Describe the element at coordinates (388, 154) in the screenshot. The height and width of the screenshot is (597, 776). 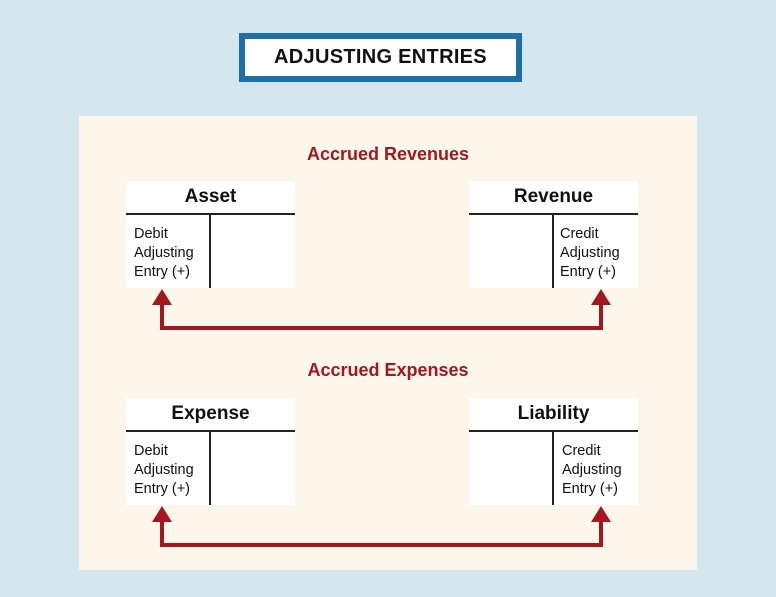
I see `accrued-revenues-heading: Accrued Revenues` at that location.